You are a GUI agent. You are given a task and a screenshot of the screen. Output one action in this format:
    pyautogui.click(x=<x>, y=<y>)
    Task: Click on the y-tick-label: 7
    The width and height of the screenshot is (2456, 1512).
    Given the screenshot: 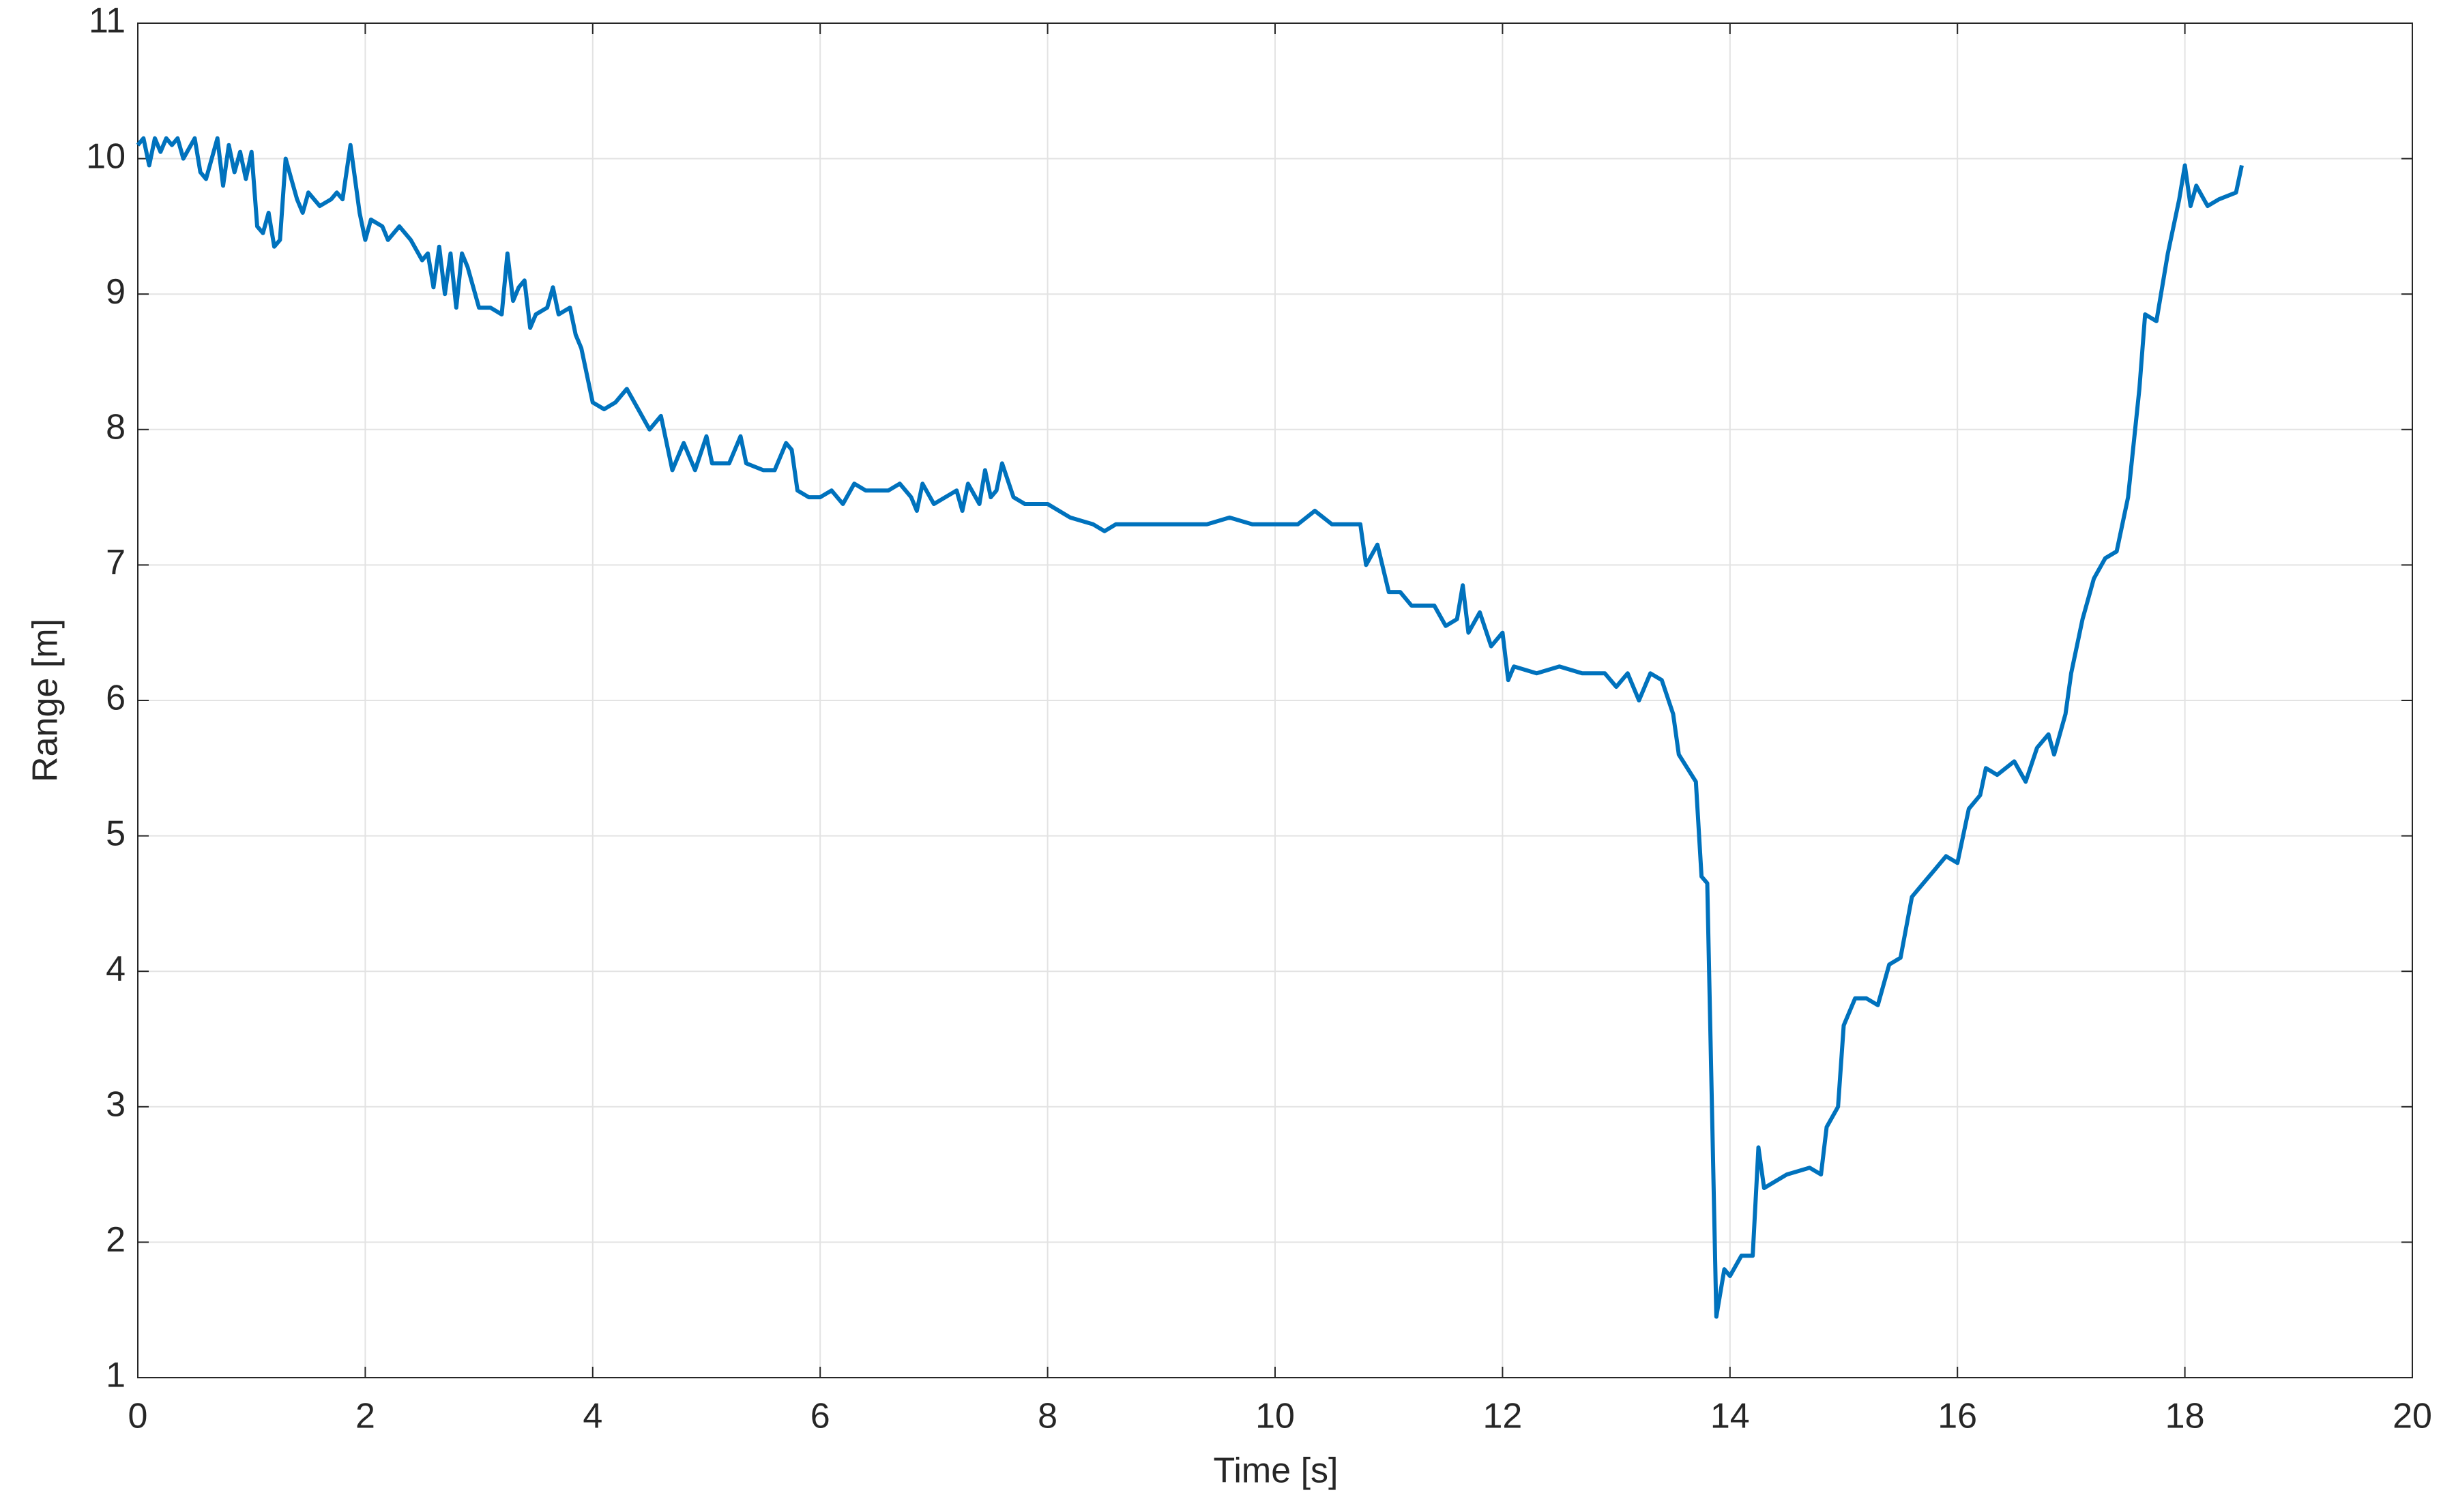 What is the action you would take?
    pyautogui.click(x=116, y=562)
    